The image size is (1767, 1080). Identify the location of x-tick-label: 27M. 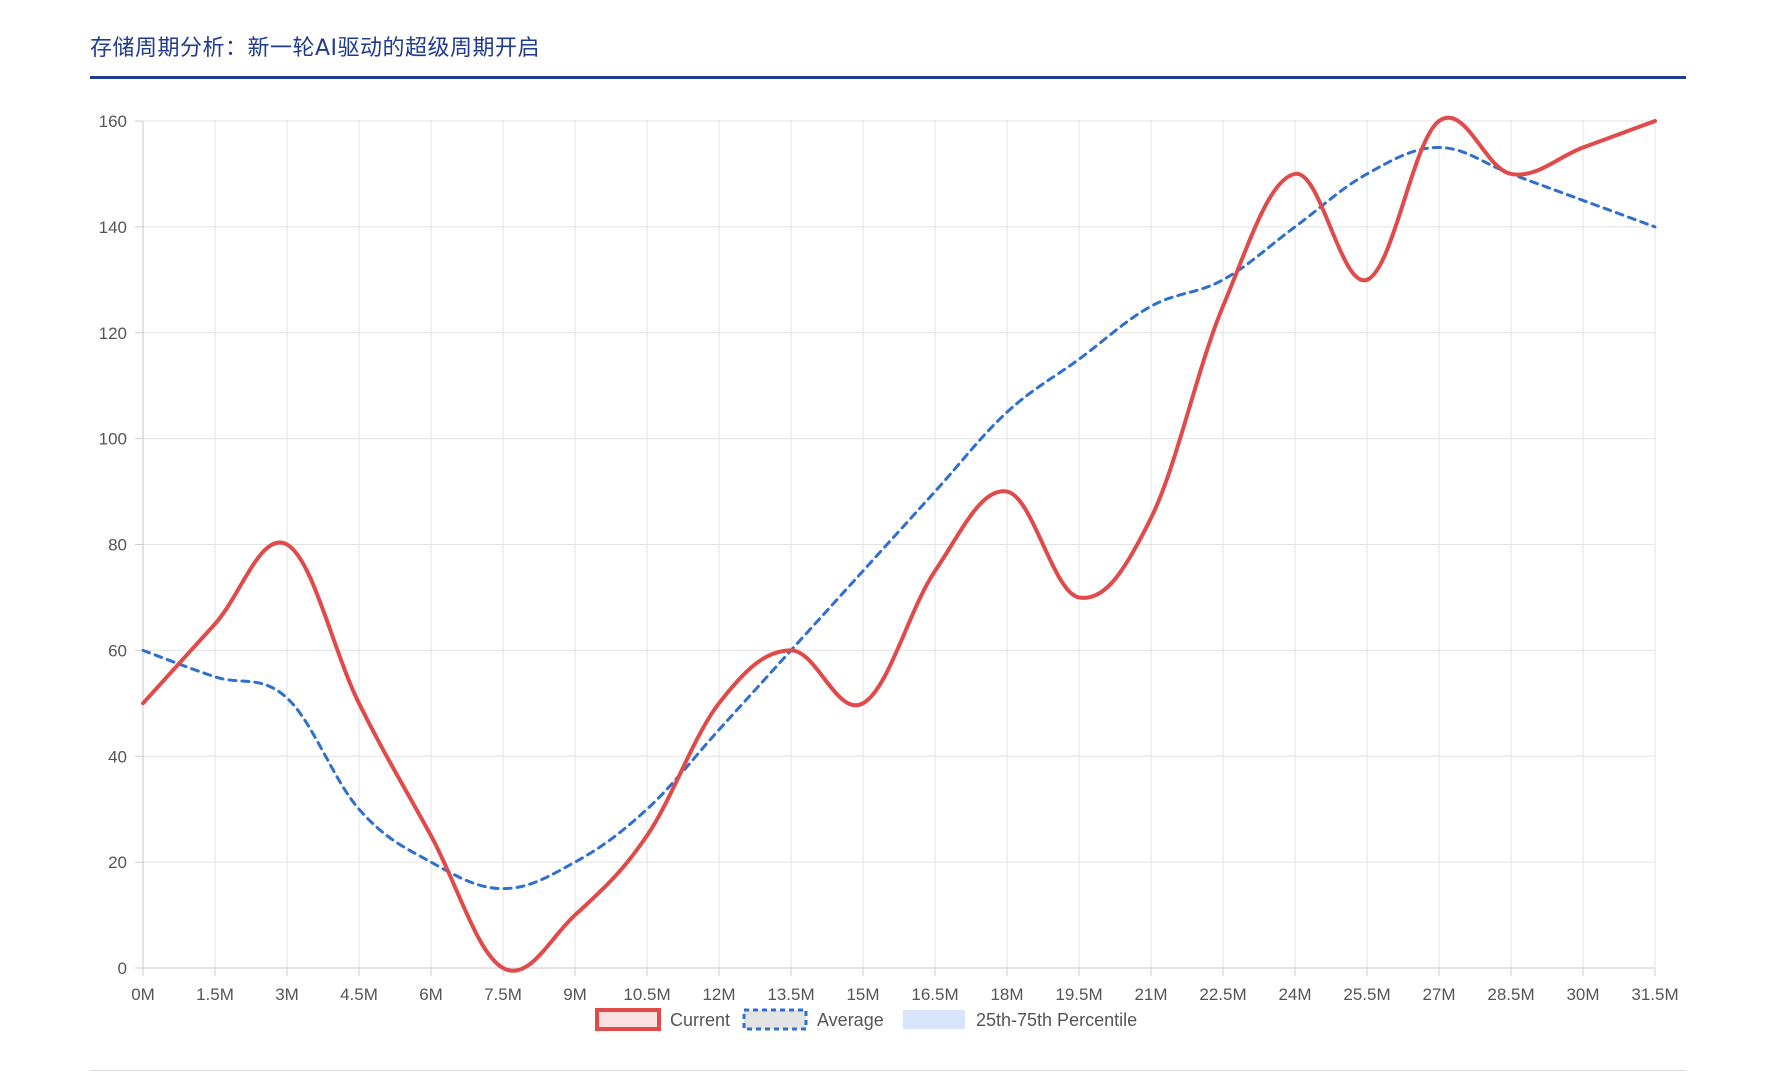
(1438, 994).